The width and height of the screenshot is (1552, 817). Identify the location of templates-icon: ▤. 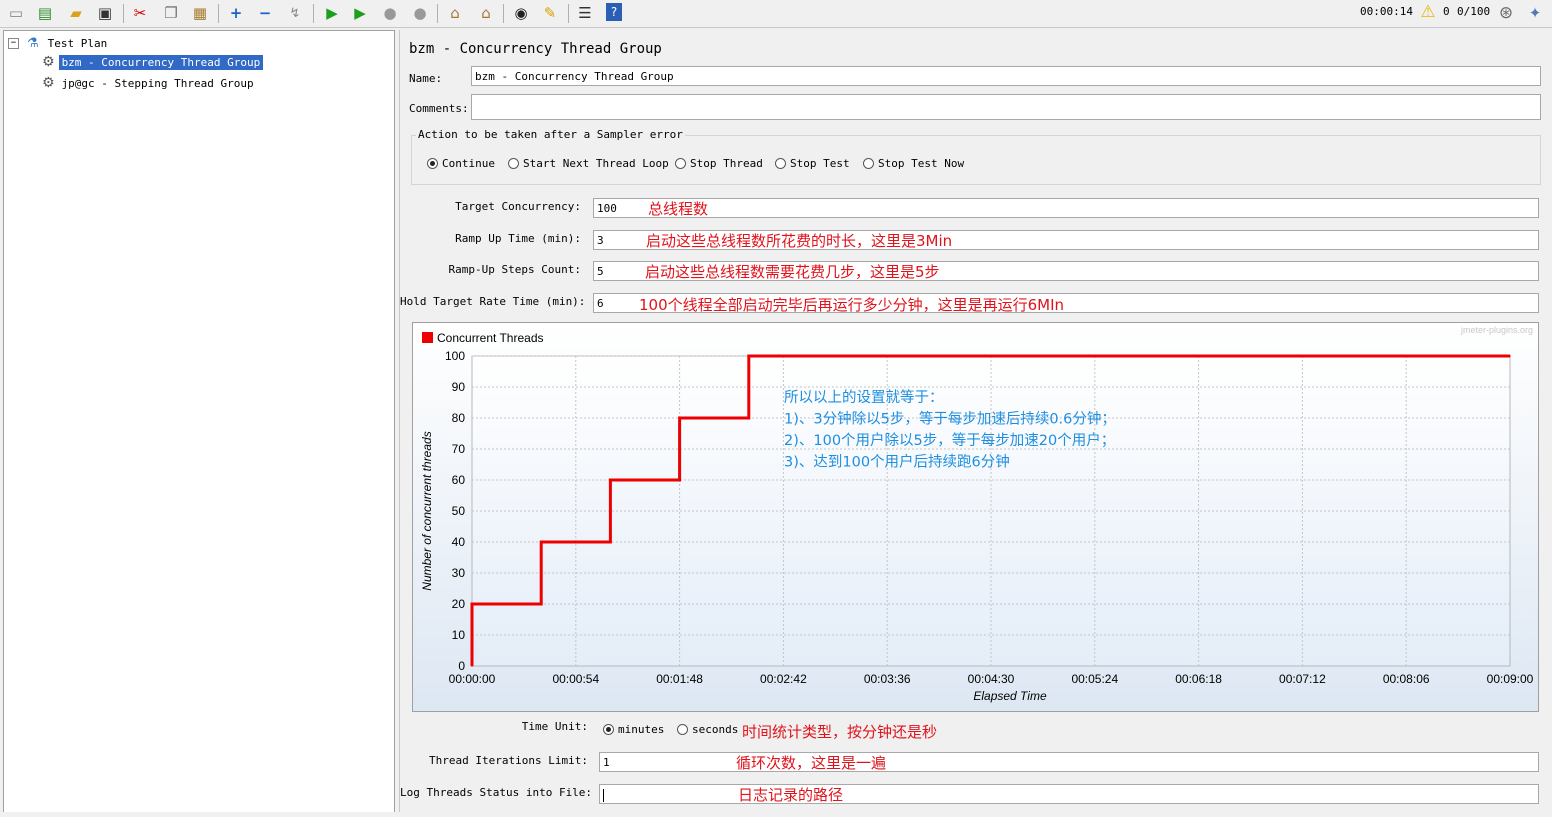
(45, 12).